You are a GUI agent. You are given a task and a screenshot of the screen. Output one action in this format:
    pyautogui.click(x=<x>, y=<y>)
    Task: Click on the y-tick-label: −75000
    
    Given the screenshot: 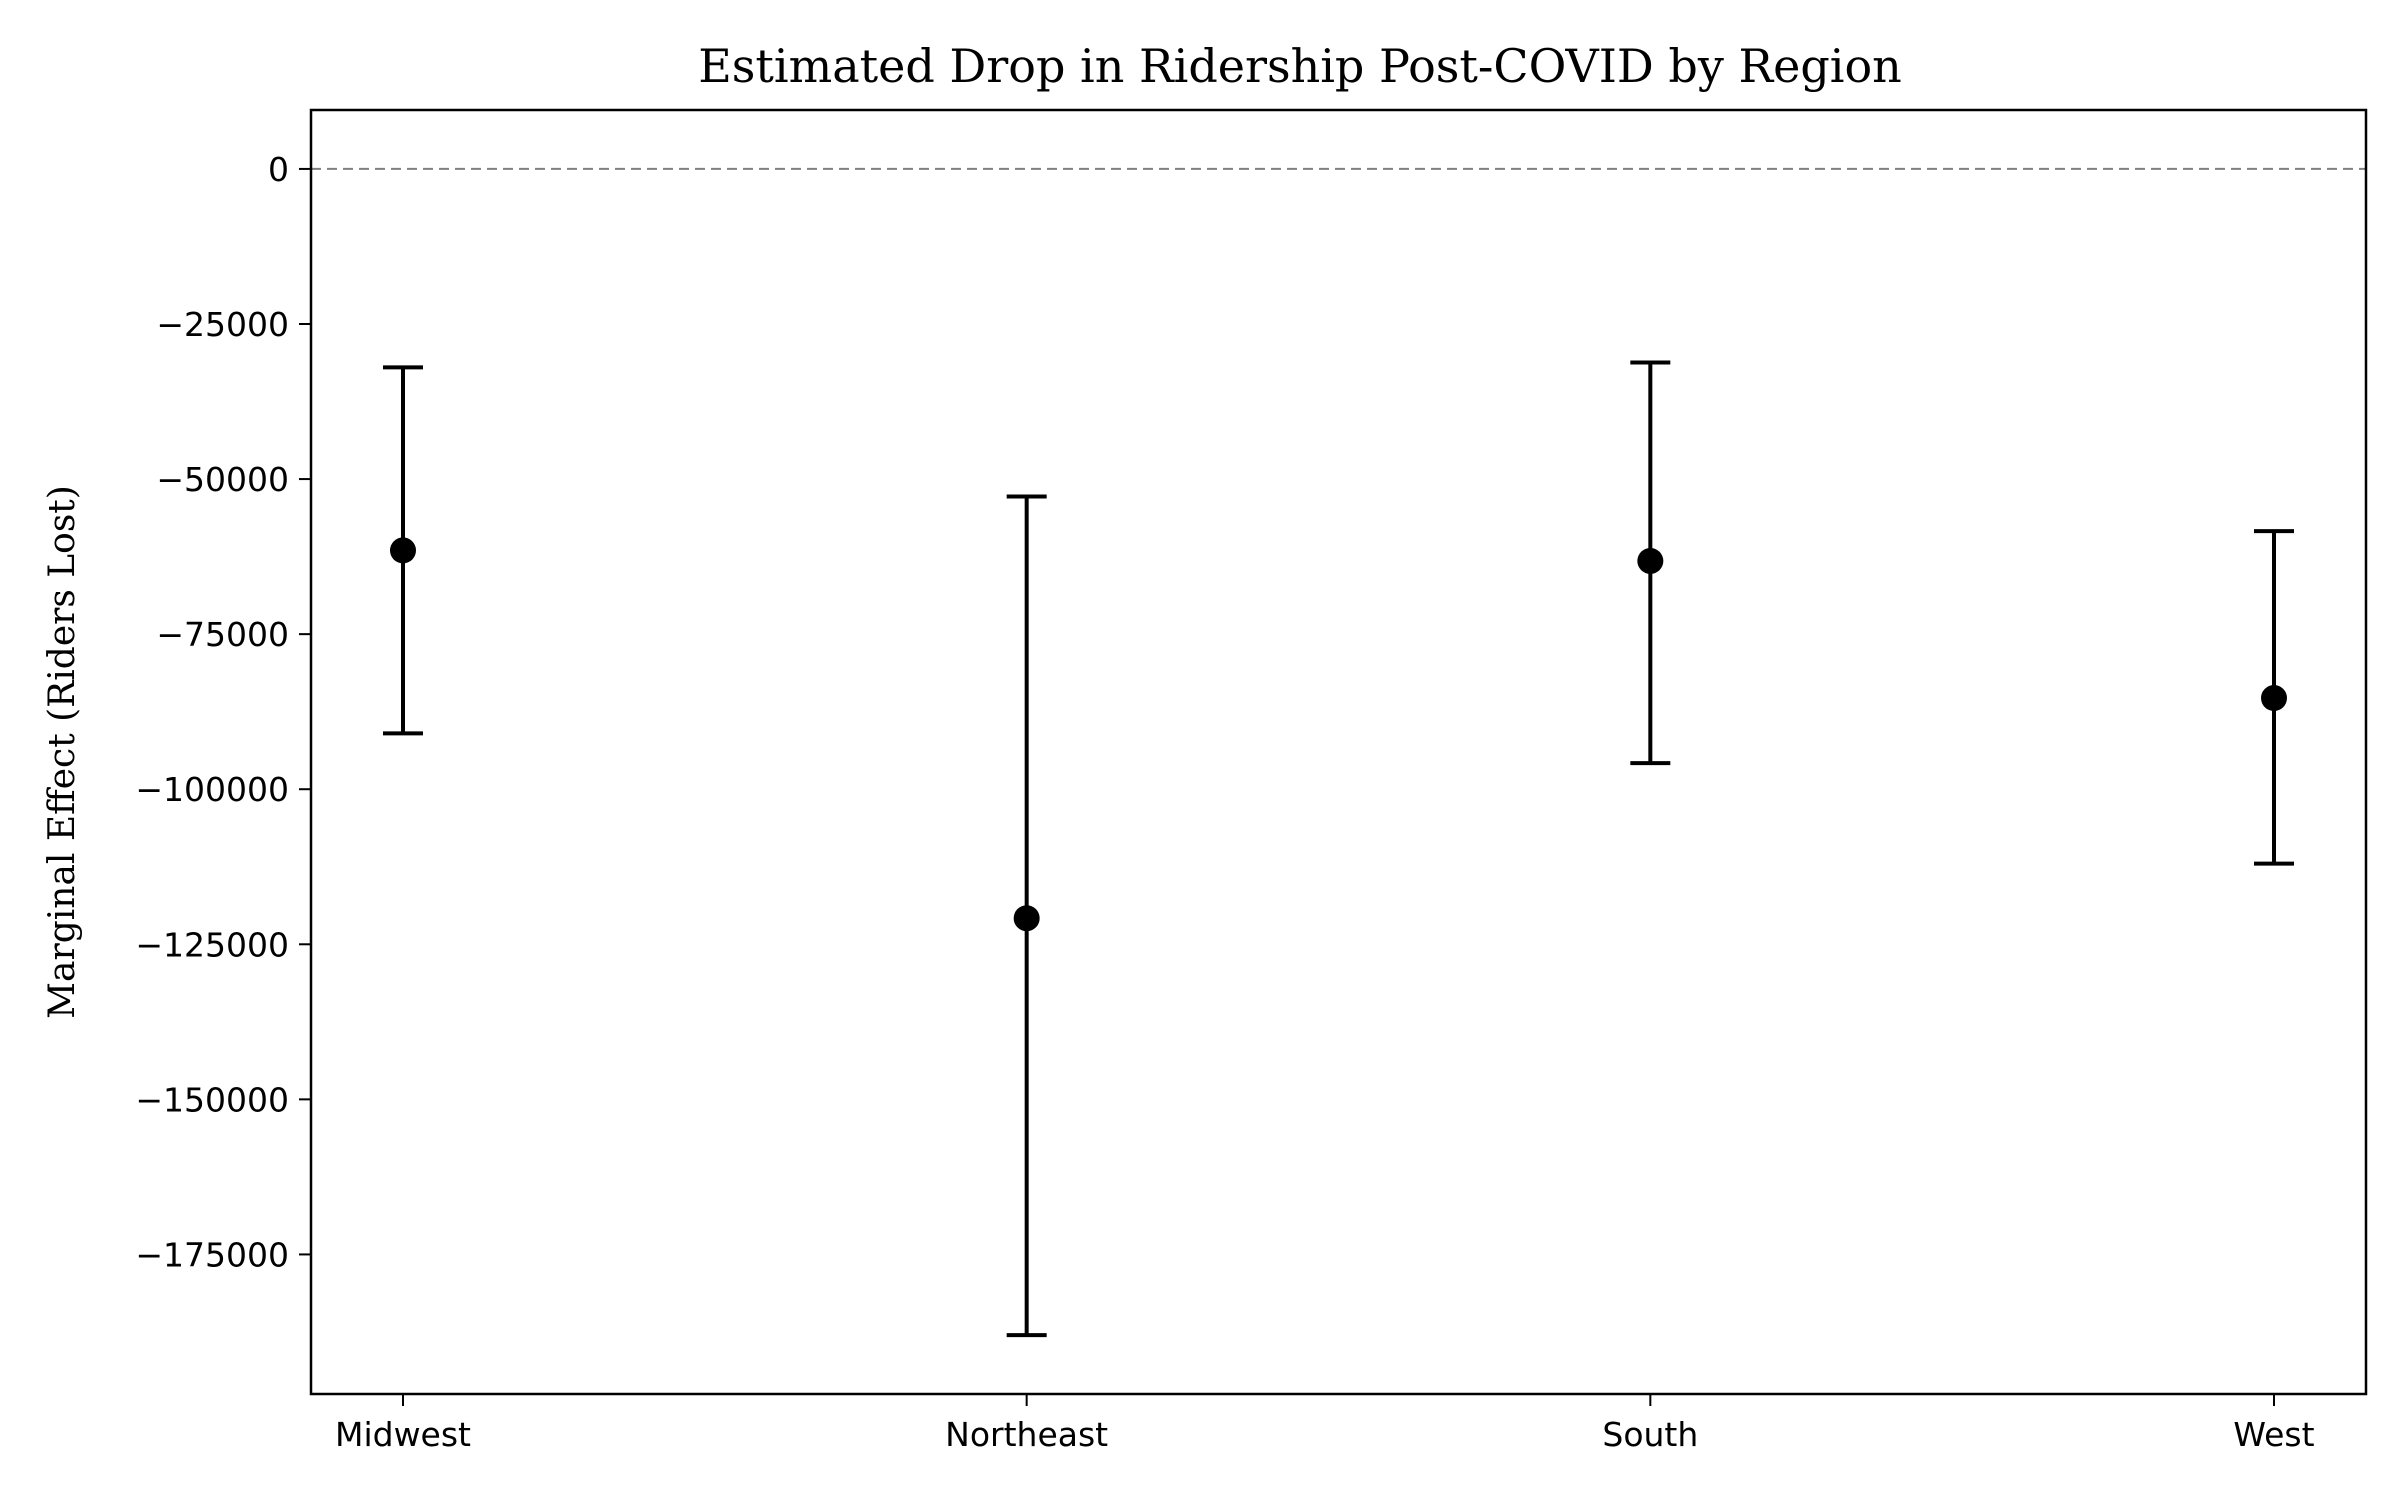 What is the action you would take?
    pyautogui.click(x=222, y=634)
    